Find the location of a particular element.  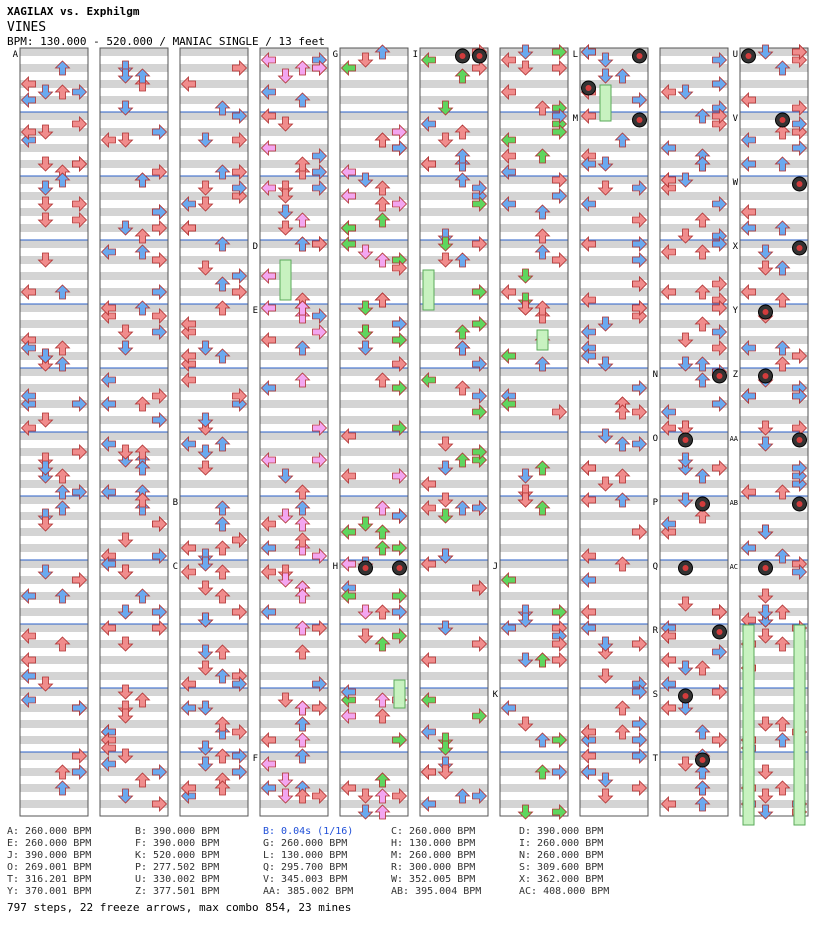

column-border is located at coordinates (54, 432).